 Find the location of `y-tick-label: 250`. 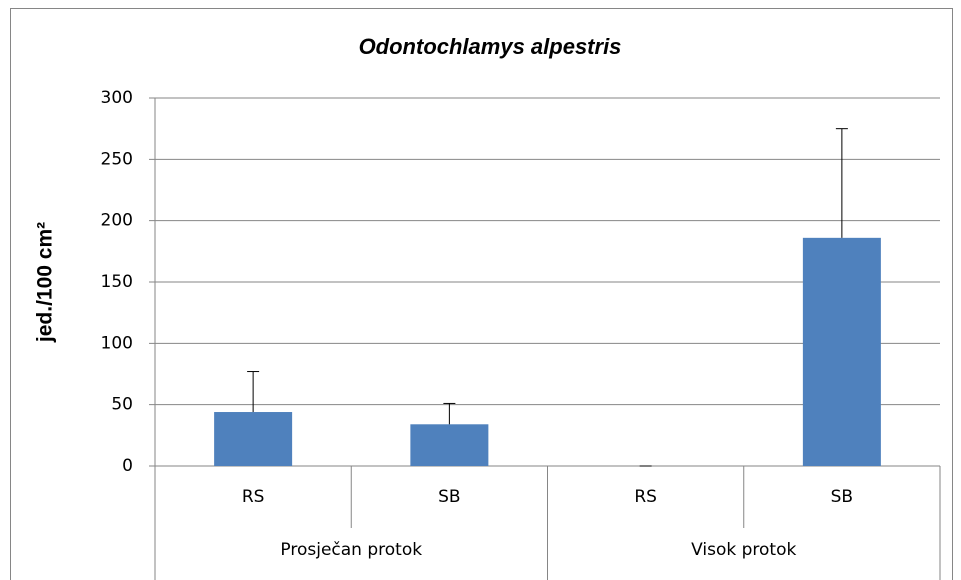

y-tick-label: 250 is located at coordinates (117, 159).